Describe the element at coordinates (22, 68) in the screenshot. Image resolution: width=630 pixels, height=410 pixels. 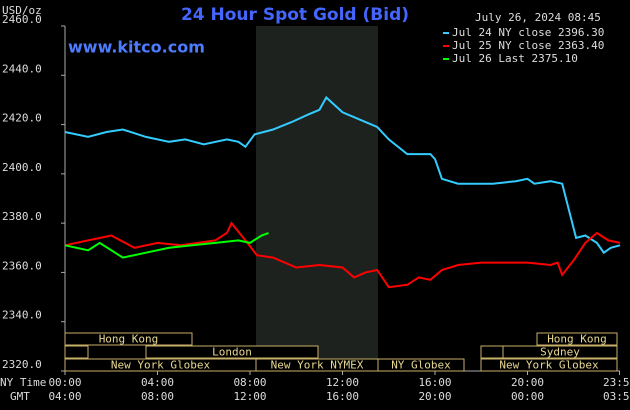
I see `y-tick-label: 2440.0` at that location.